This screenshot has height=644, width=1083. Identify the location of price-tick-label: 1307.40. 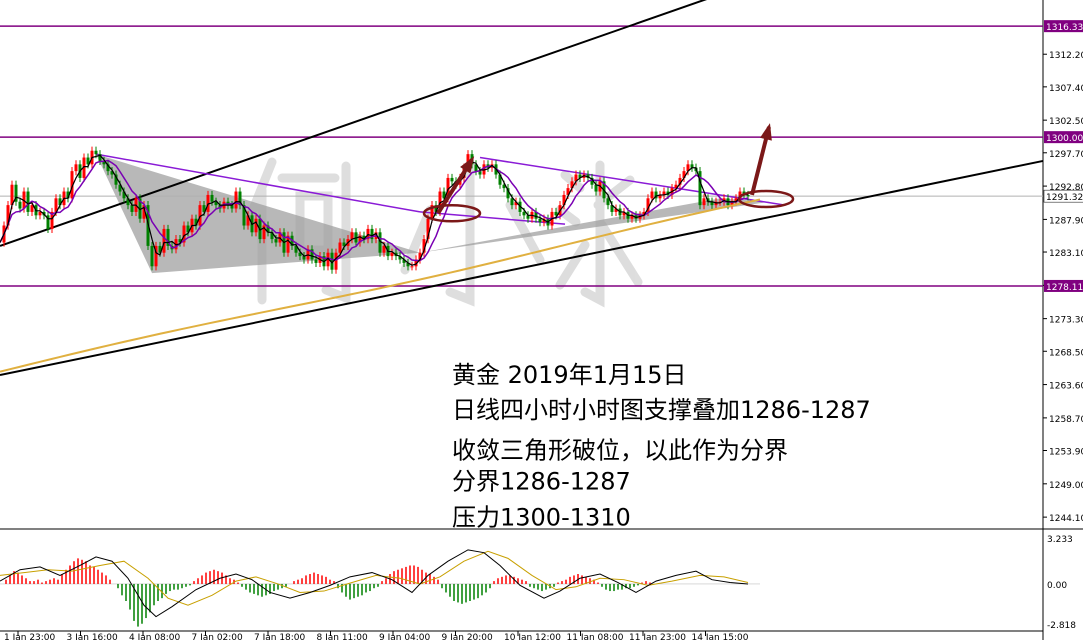
(1066, 89).